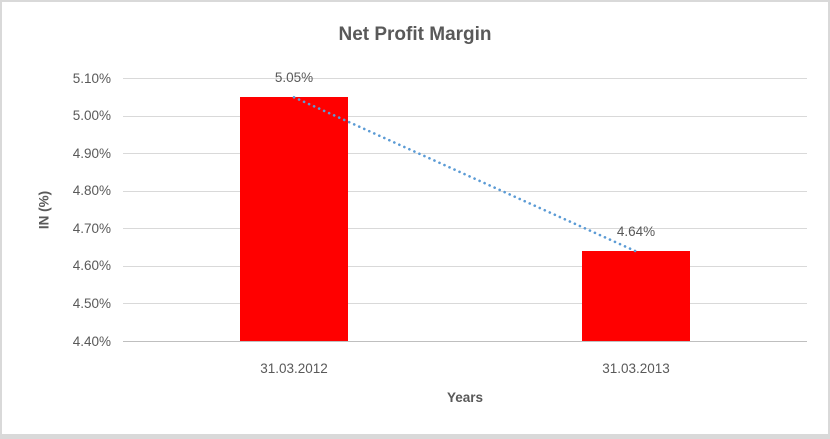  I want to click on chart-title: Net Profit Margin, so click(415, 34).